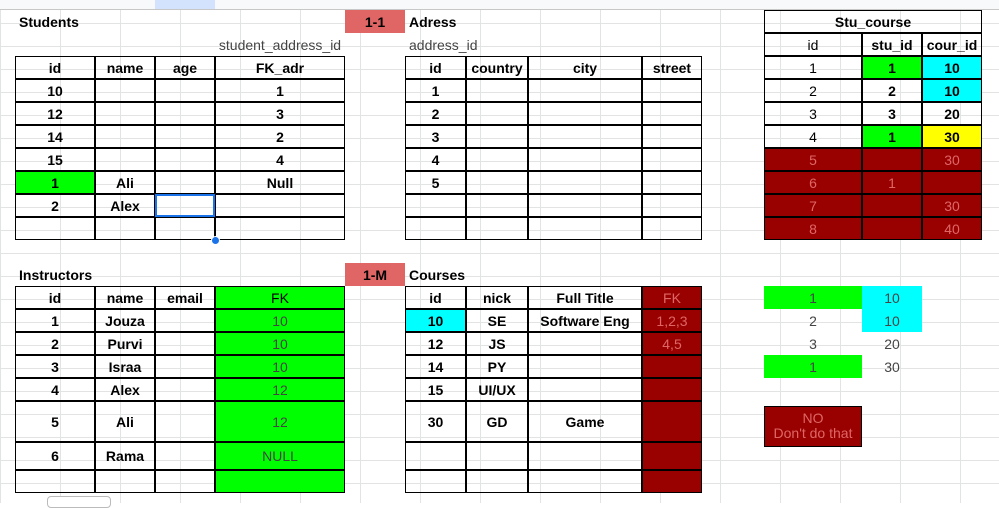 Image resolution: width=999 pixels, height=508 pixels. Describe the element at coordinates (952, 159) in the screenshot. I see `stu-course-cell: 30` at that location.